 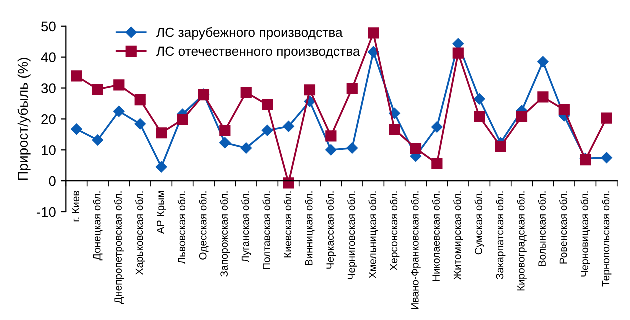 What do you see at coordinates (182, 228) in the screenshot?
I see `x-tick-label: Львовская обл.` at bounding box center [182, 228].